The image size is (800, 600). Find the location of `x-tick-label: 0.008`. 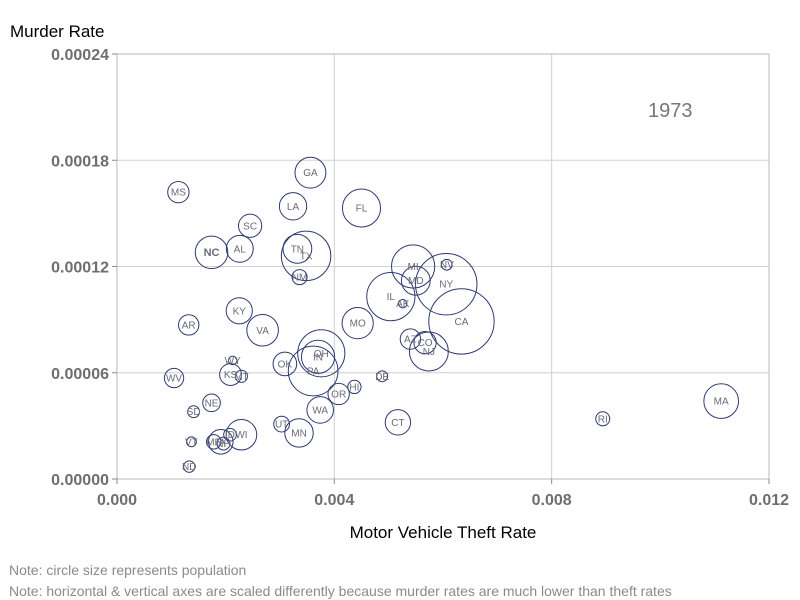

x-tick-label: 0.008 is located at coordinates (552, 500).